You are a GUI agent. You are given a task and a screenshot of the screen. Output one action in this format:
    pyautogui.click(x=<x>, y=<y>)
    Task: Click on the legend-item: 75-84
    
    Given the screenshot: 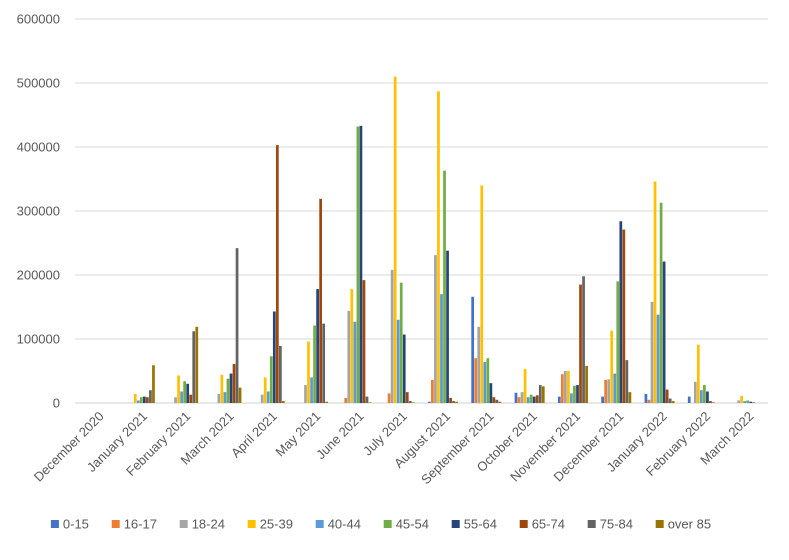 What is the action you would take?
    pyautogui.click(x=610, y=524)
    